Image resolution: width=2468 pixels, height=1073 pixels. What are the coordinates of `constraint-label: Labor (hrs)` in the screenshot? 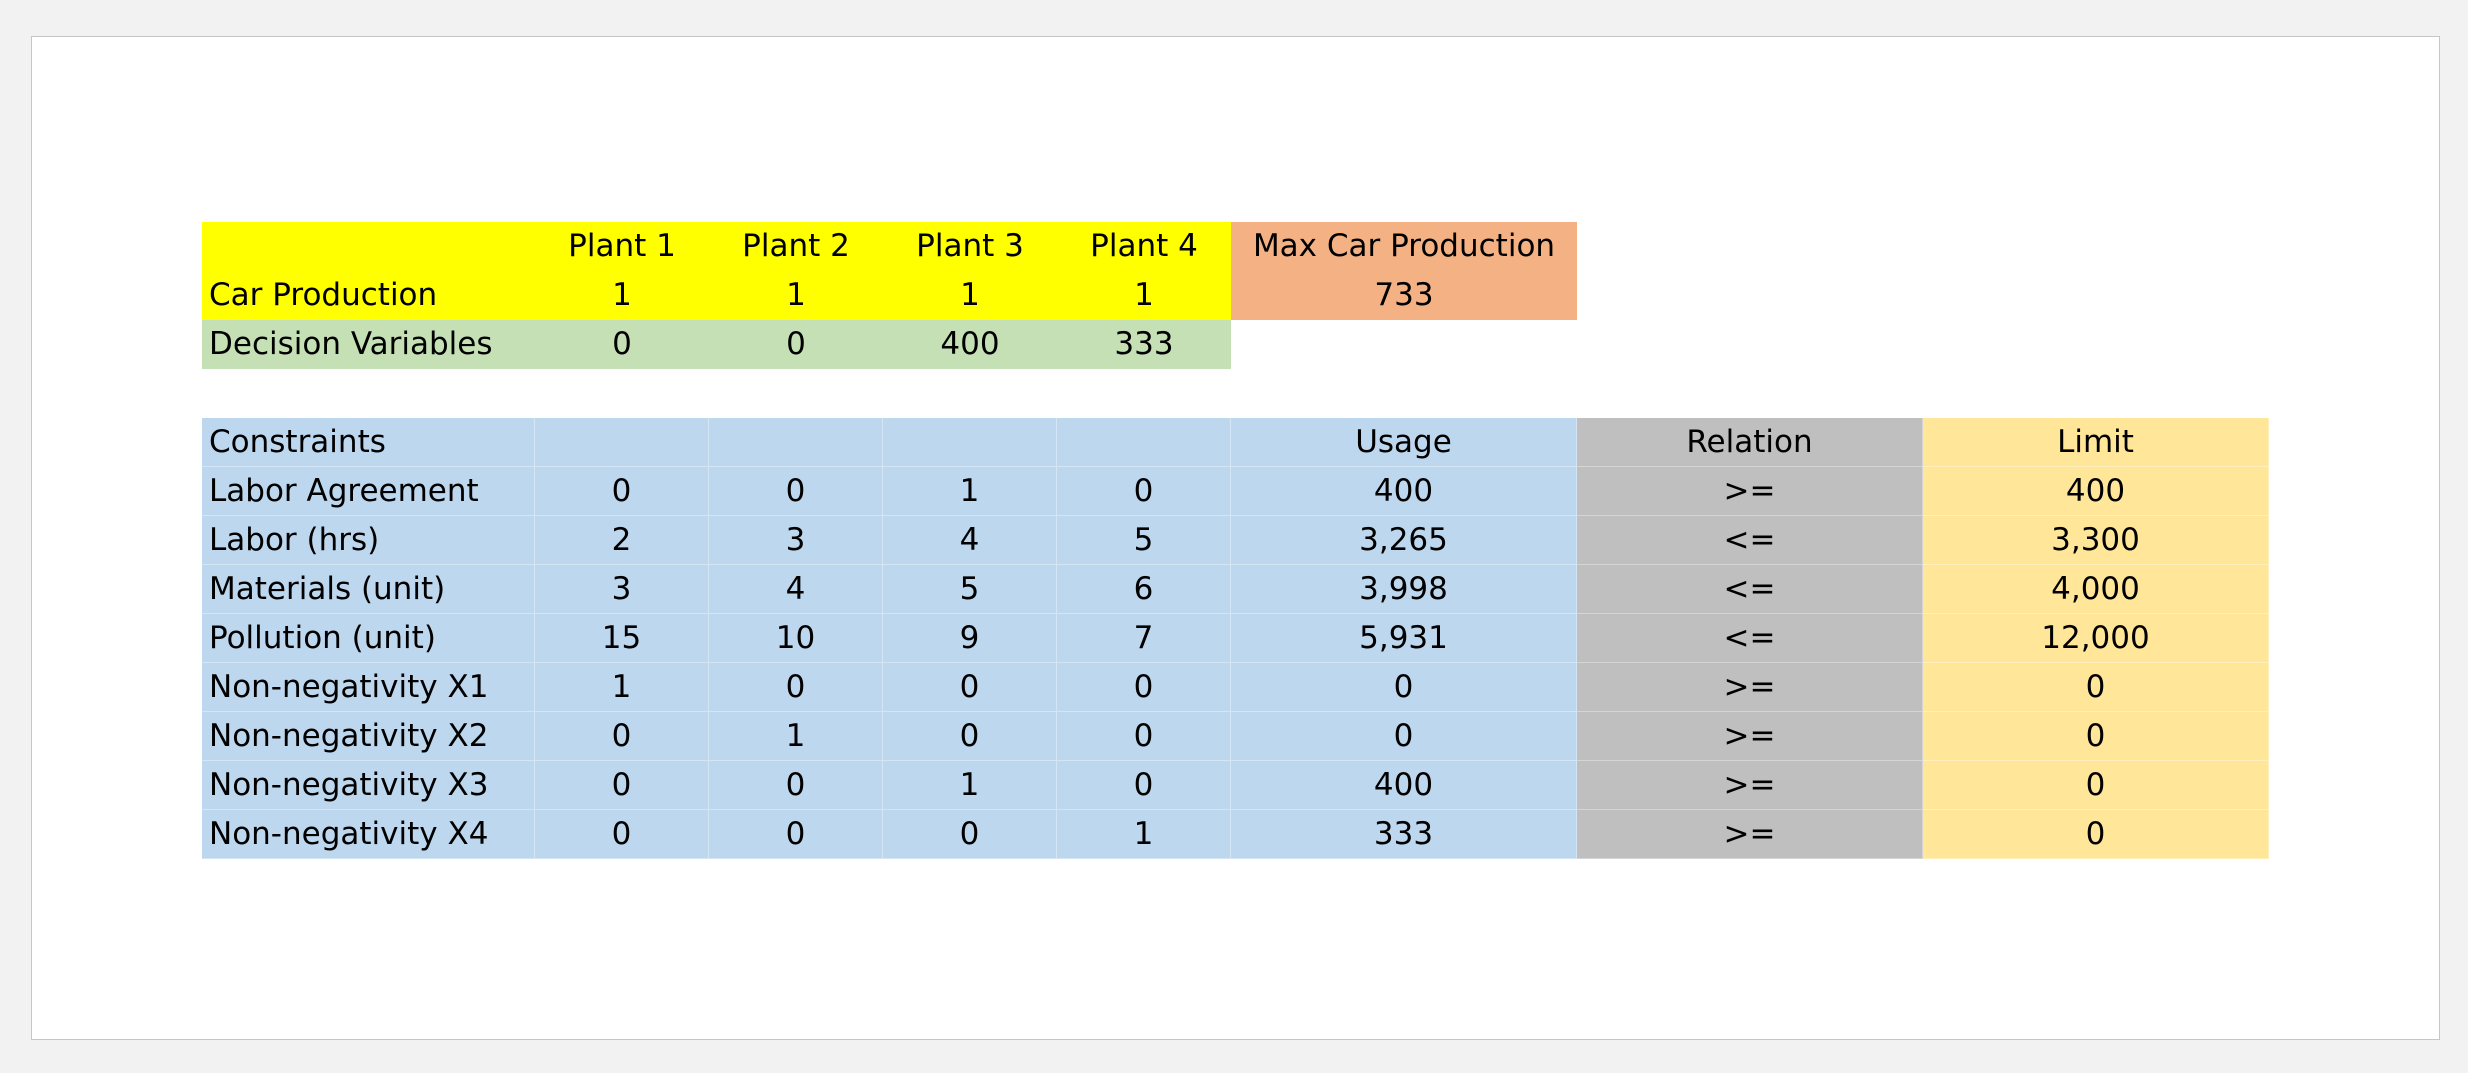 It's located at (368, 540).